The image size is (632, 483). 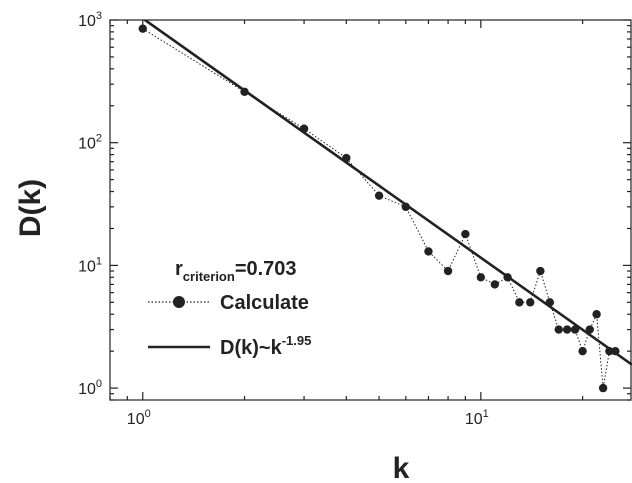 I want to click on legend-calculate-marker, so click(x=179, y=302).